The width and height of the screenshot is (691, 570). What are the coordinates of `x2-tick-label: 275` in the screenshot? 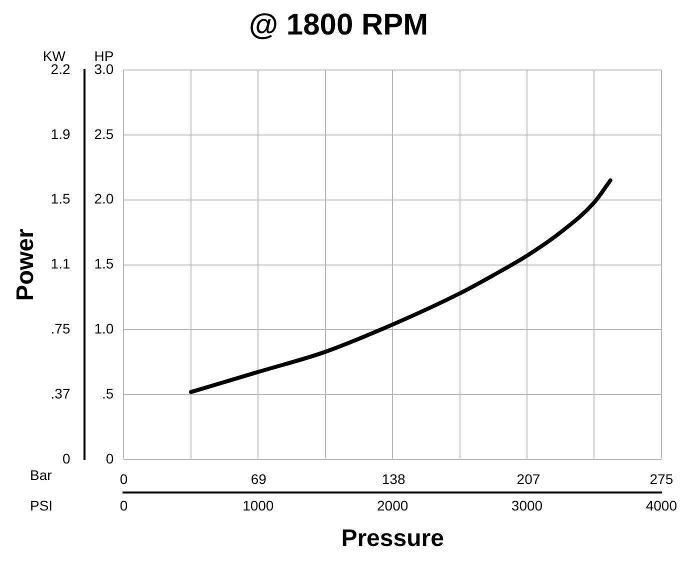 It's located at (662, 478).